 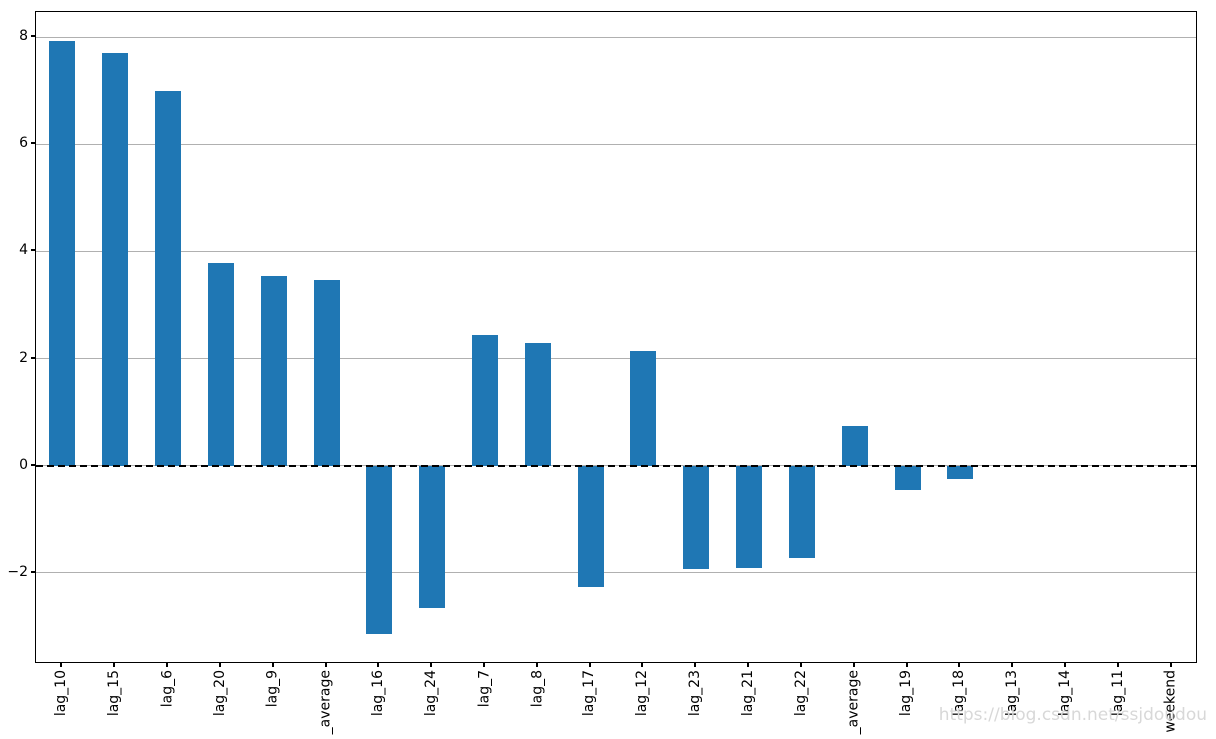 I want to click on zero-dashed-line, so click(x=616, y=465).